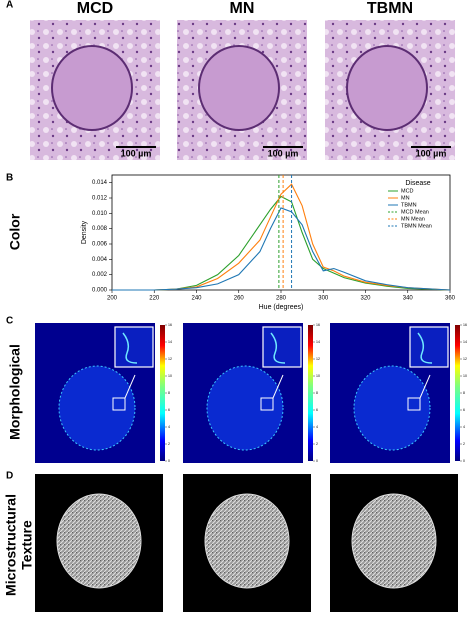  What do you see at coordinates (100, 214) in the screenshot?
I see `y-tick-label: 0.010` at bounding box center [100, 214].